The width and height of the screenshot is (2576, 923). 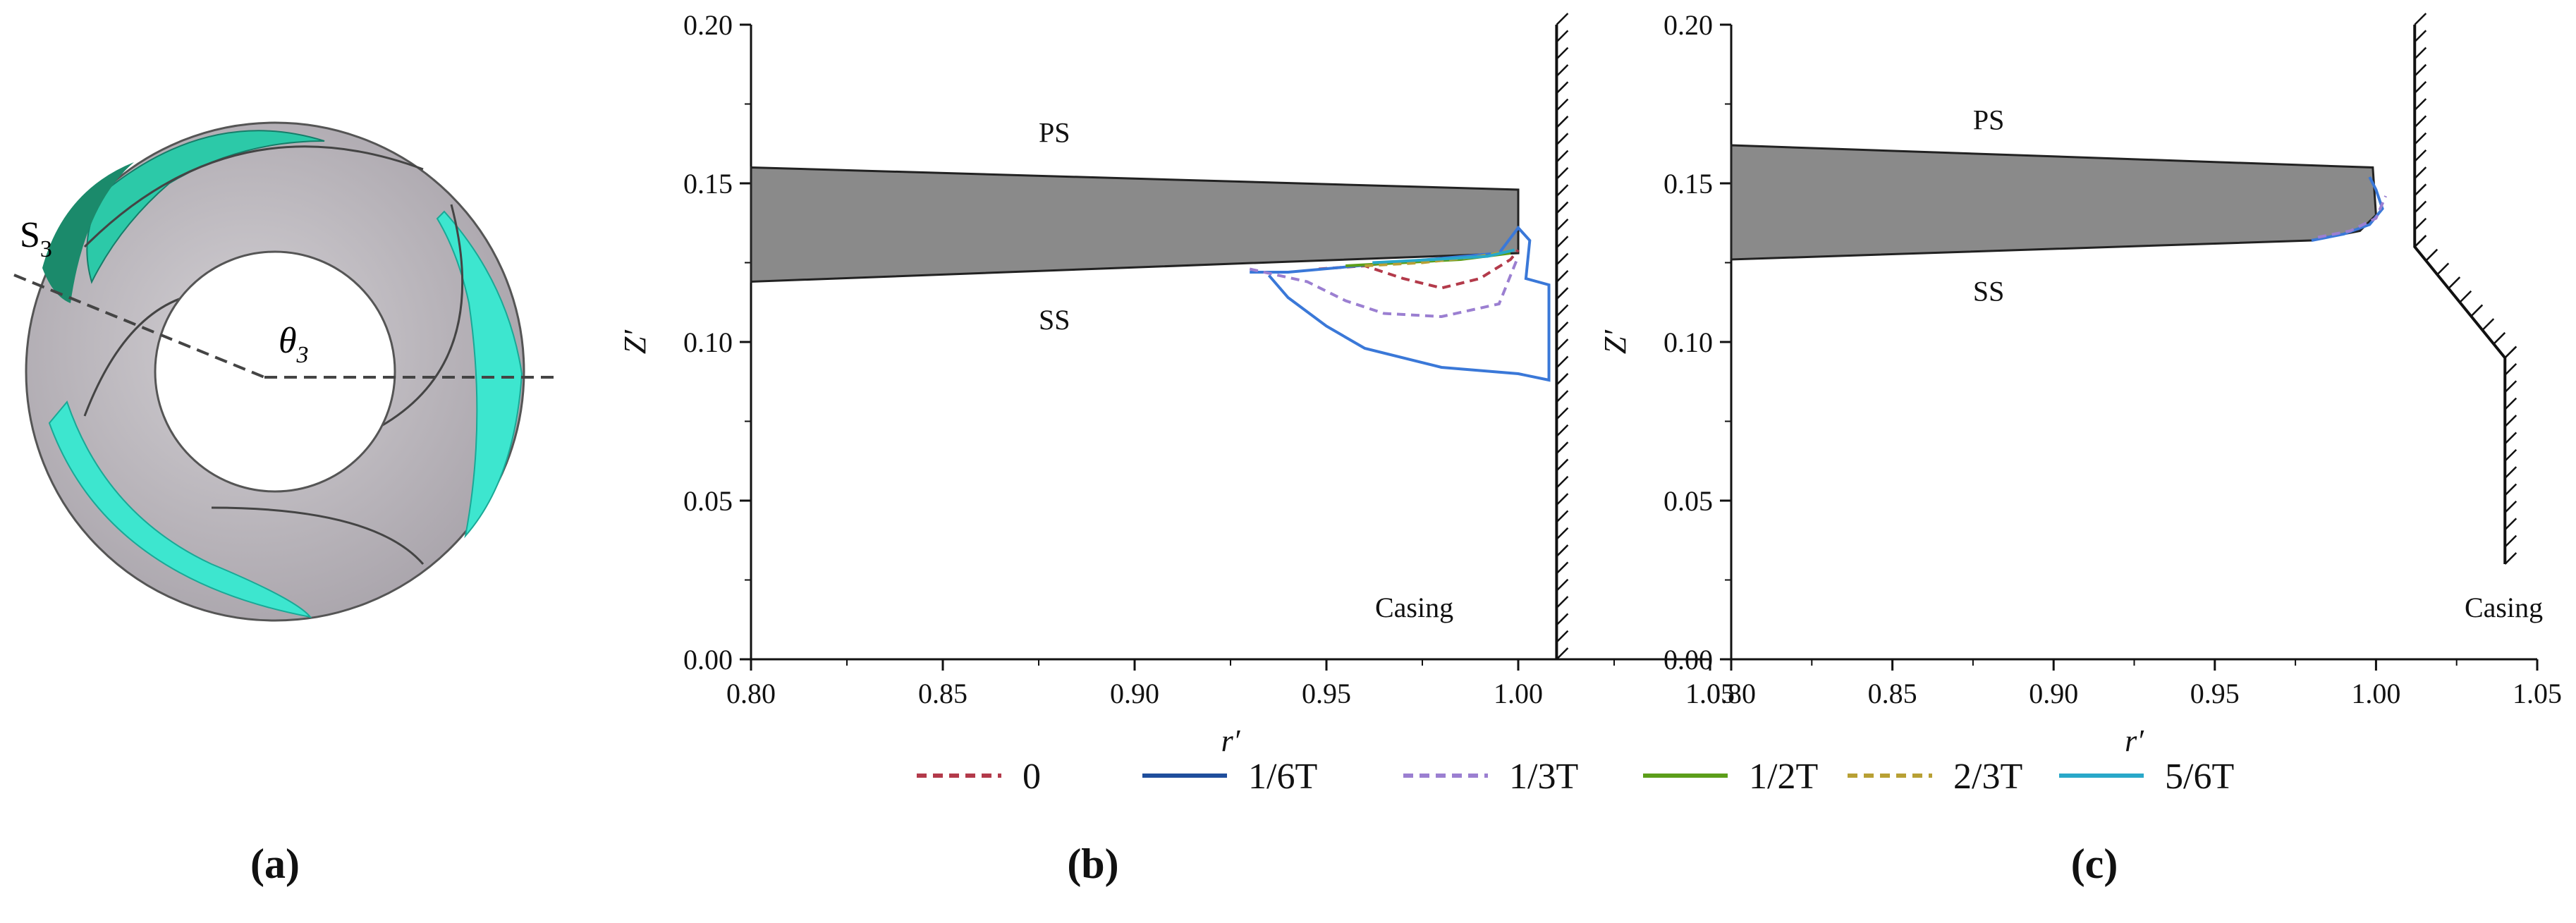 I want to click on casing-wall, so click(x=2465, y=289).